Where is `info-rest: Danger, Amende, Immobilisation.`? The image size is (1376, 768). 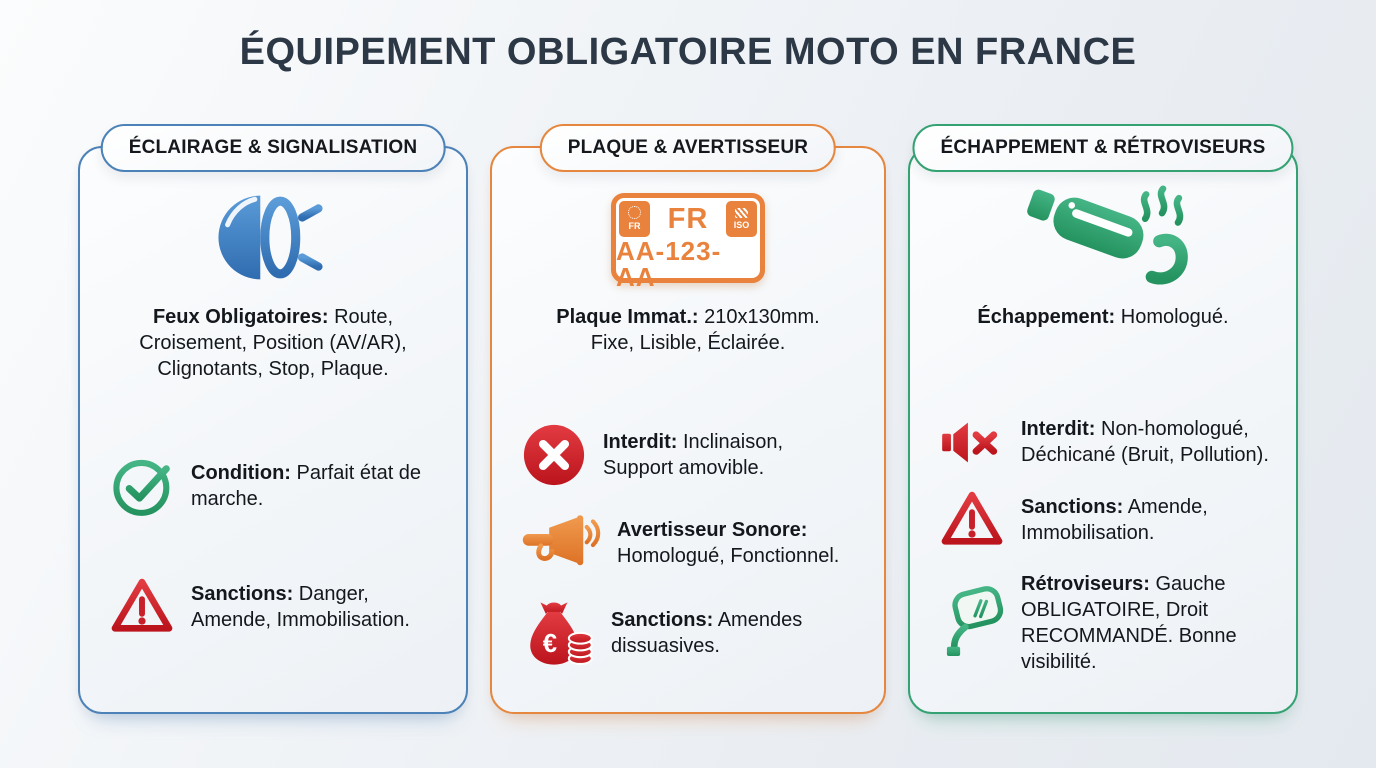 info-rest: Danger, Amende, Immobilisation. is located at coordinates (300, 606).